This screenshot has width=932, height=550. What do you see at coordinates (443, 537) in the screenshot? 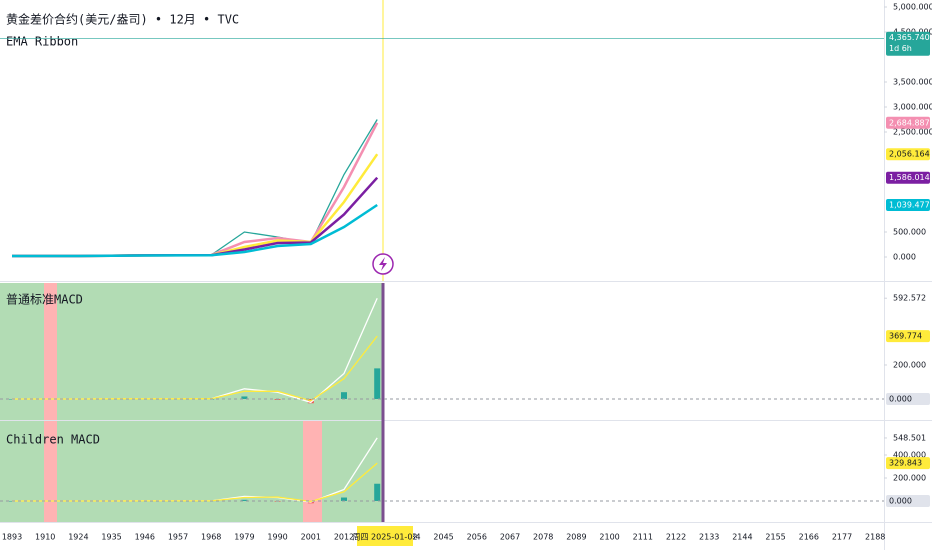
I see `x-tick-label: 2045` at bounding box center [443, 537].